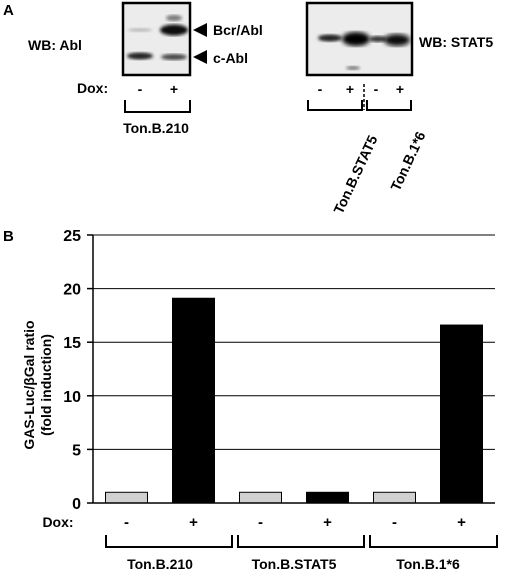 The width and height of the screenshot is (520, 576). Describe the element at coordinates (72, 290) in the screenshot. I see `ytick-label-4: 20` at that location.